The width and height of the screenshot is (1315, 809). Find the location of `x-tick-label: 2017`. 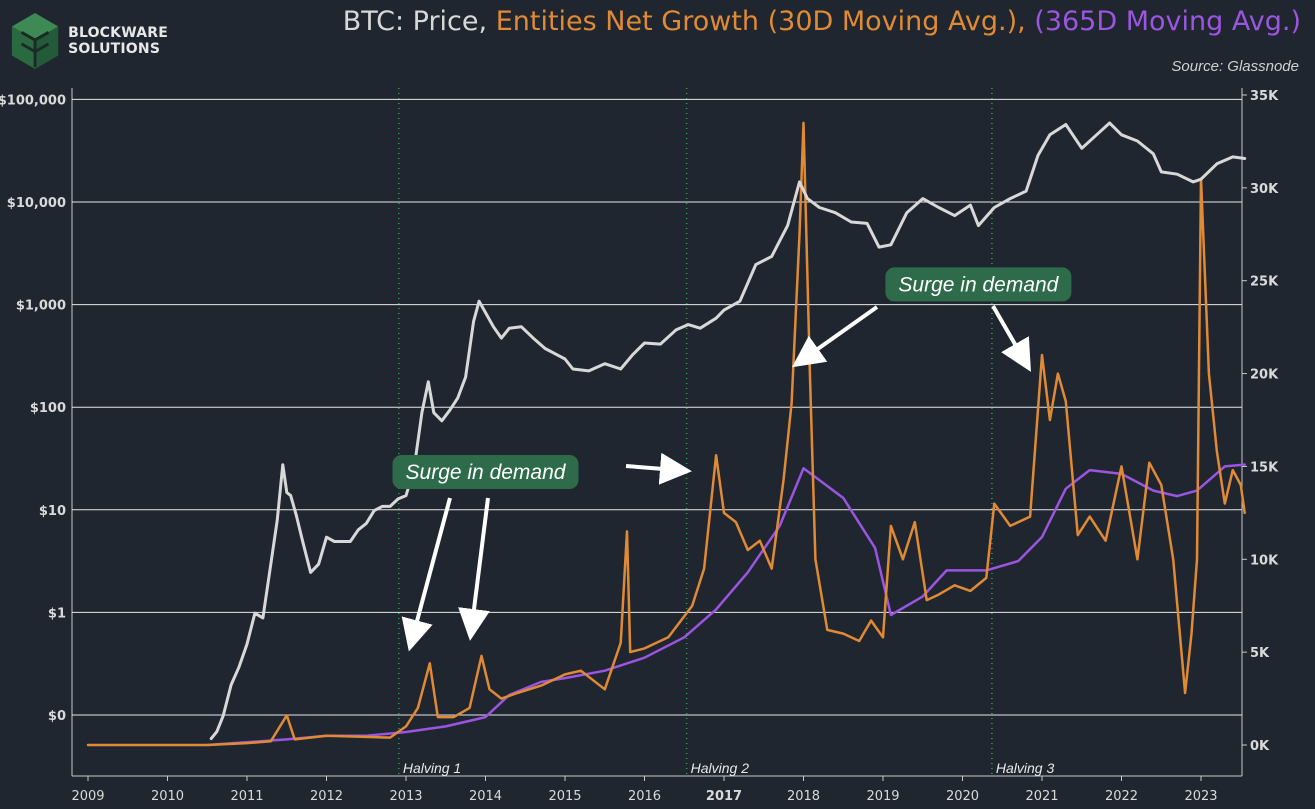

x-tick-label: 2017 is located at coordinates (724, 796).